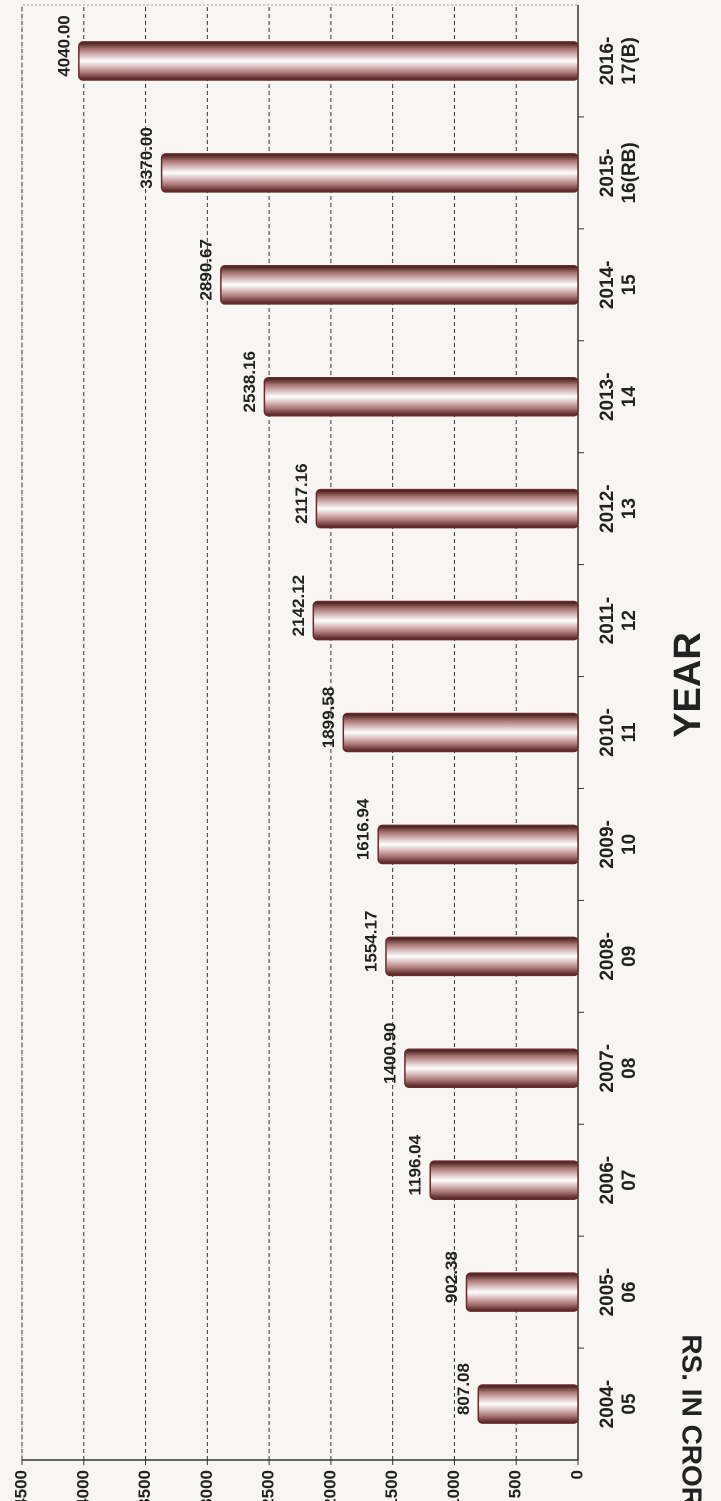 The height and width of the screenshot is (1501, 721). I want to click on x-tick-label: 2008-09, so click(618, 956).